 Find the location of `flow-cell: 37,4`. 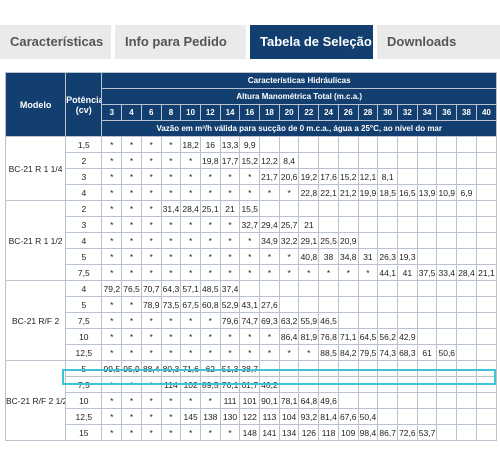

flow-cell: 37,4 is located at coordinates (230, 288).